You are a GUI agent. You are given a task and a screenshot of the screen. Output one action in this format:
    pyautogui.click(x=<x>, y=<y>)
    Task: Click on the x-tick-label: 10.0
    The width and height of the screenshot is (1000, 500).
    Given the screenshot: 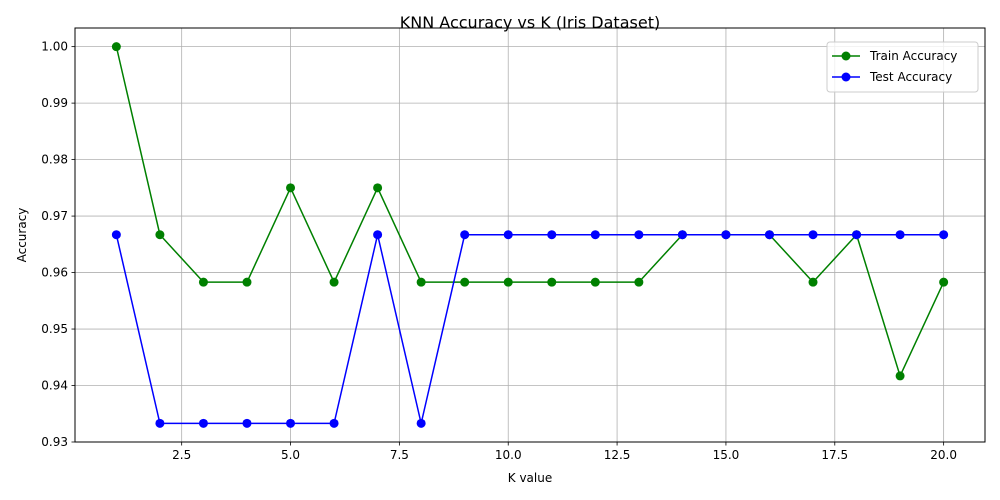 What is the action you would take?
    pyautogui.click(x=508, y=455)
    